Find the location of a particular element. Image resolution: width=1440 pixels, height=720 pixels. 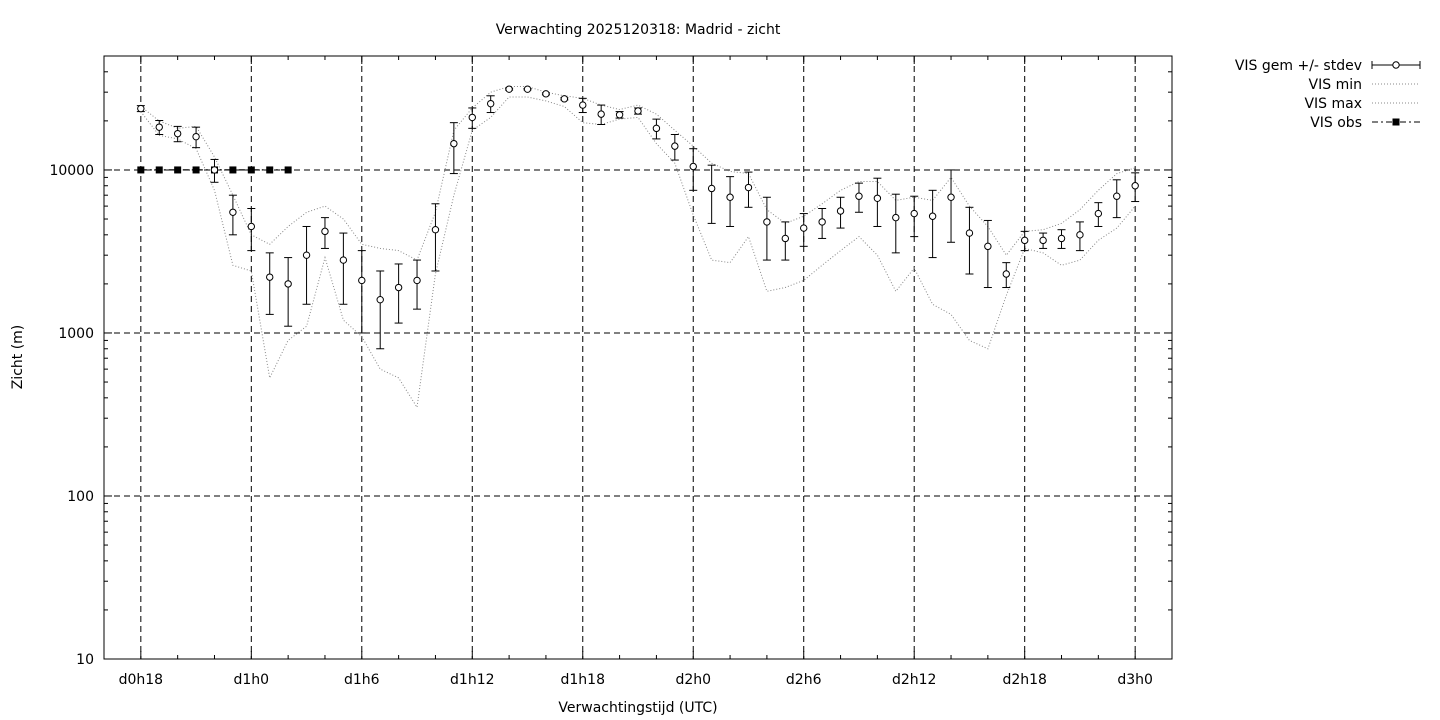

x-tick-label: d2h6 is located at coordinates (804, 680).